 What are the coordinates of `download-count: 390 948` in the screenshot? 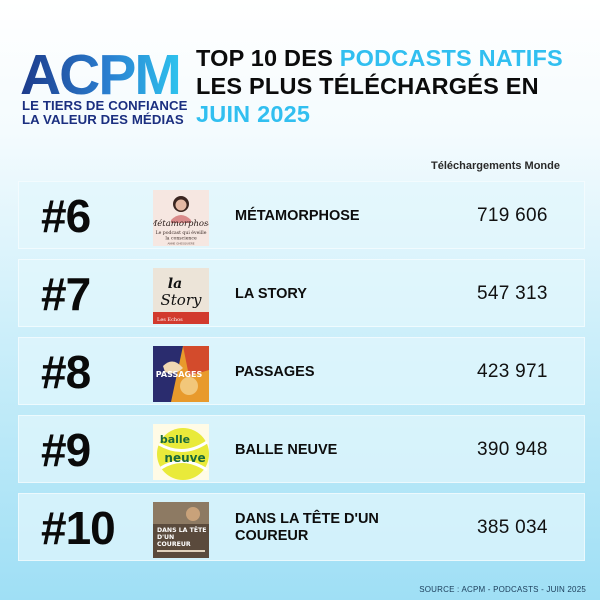 It's located at (512, 449).